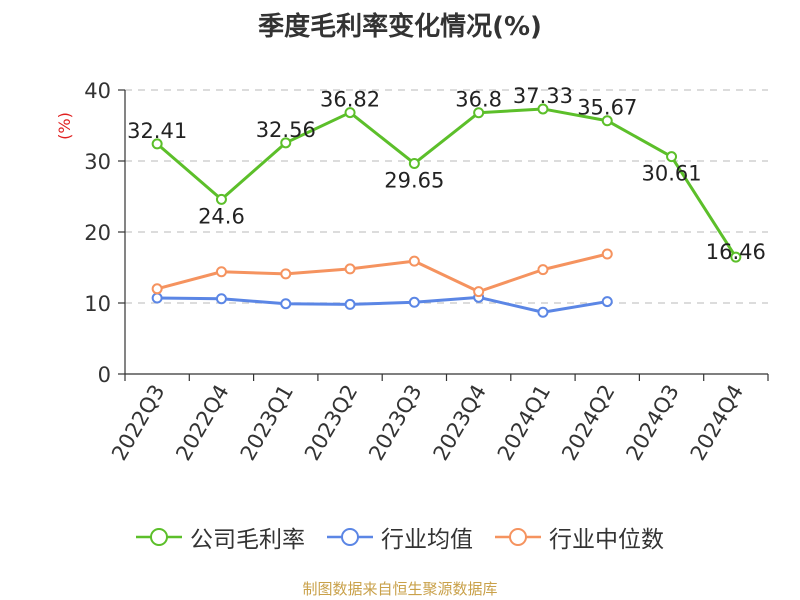 The height and width of the screenshot is (600, 800). Describe the element at coordinates (606, 540) in the screenshot. I see `legend-label-industry-median: 行业中位数` at that location.